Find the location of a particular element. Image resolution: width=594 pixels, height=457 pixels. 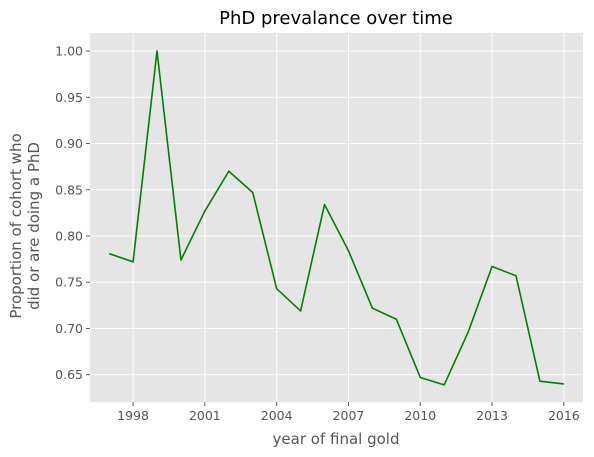

x-axis-ticks: 1998 2001 2004 2007 2010 2013 2016 is located at coordinates (348, 412).